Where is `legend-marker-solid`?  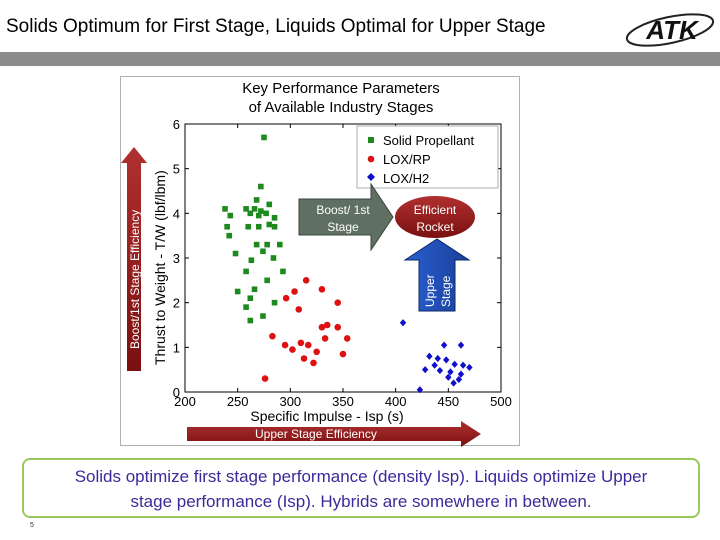 legend-marker-solid is located at coordinates (371, 140).